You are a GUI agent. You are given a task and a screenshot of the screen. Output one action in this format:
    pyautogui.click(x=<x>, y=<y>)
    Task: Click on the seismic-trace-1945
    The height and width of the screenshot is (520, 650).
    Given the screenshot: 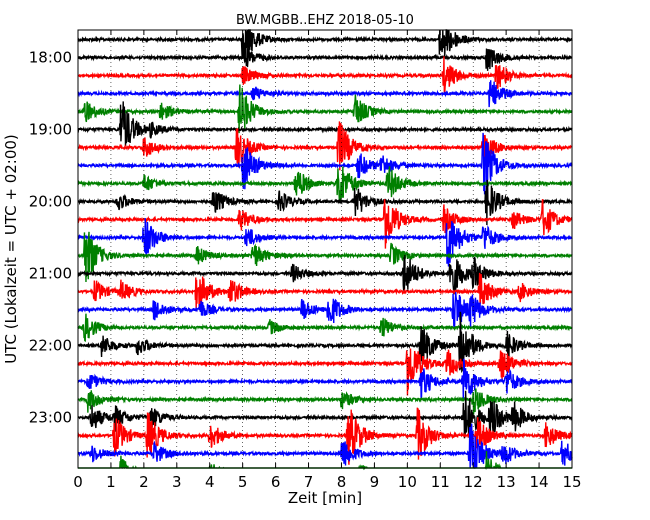 What is the action you would take?
    pyautogui.click(x=325, y=184)
    